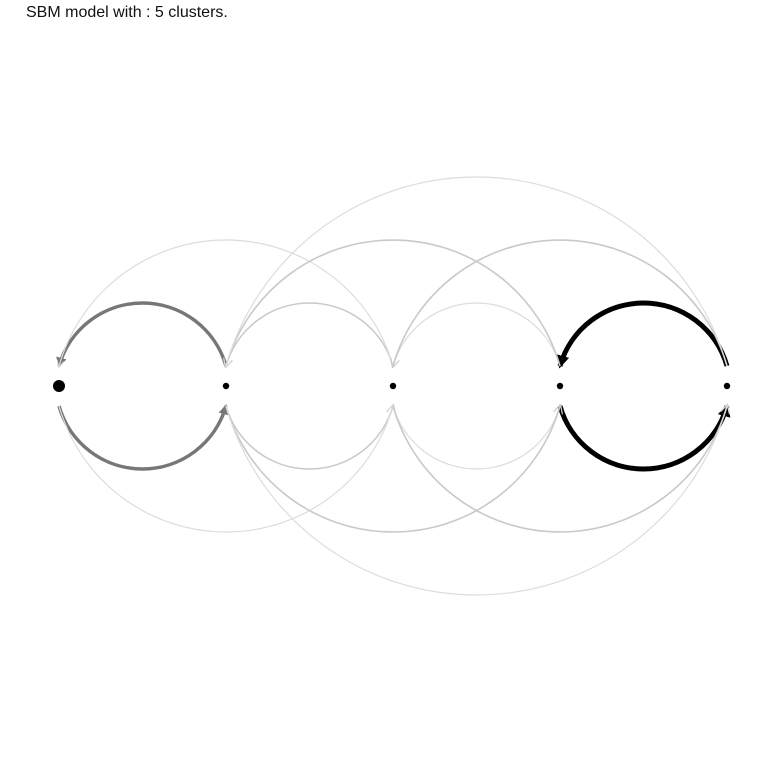  I want to click on node-c1, so click(59, 386).